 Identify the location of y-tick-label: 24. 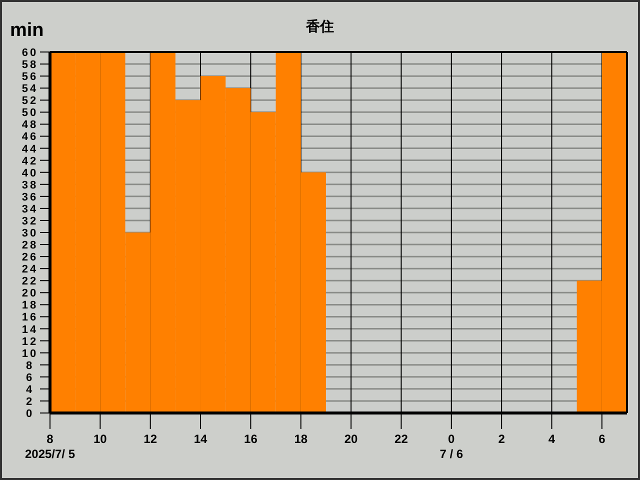
(30, 270).